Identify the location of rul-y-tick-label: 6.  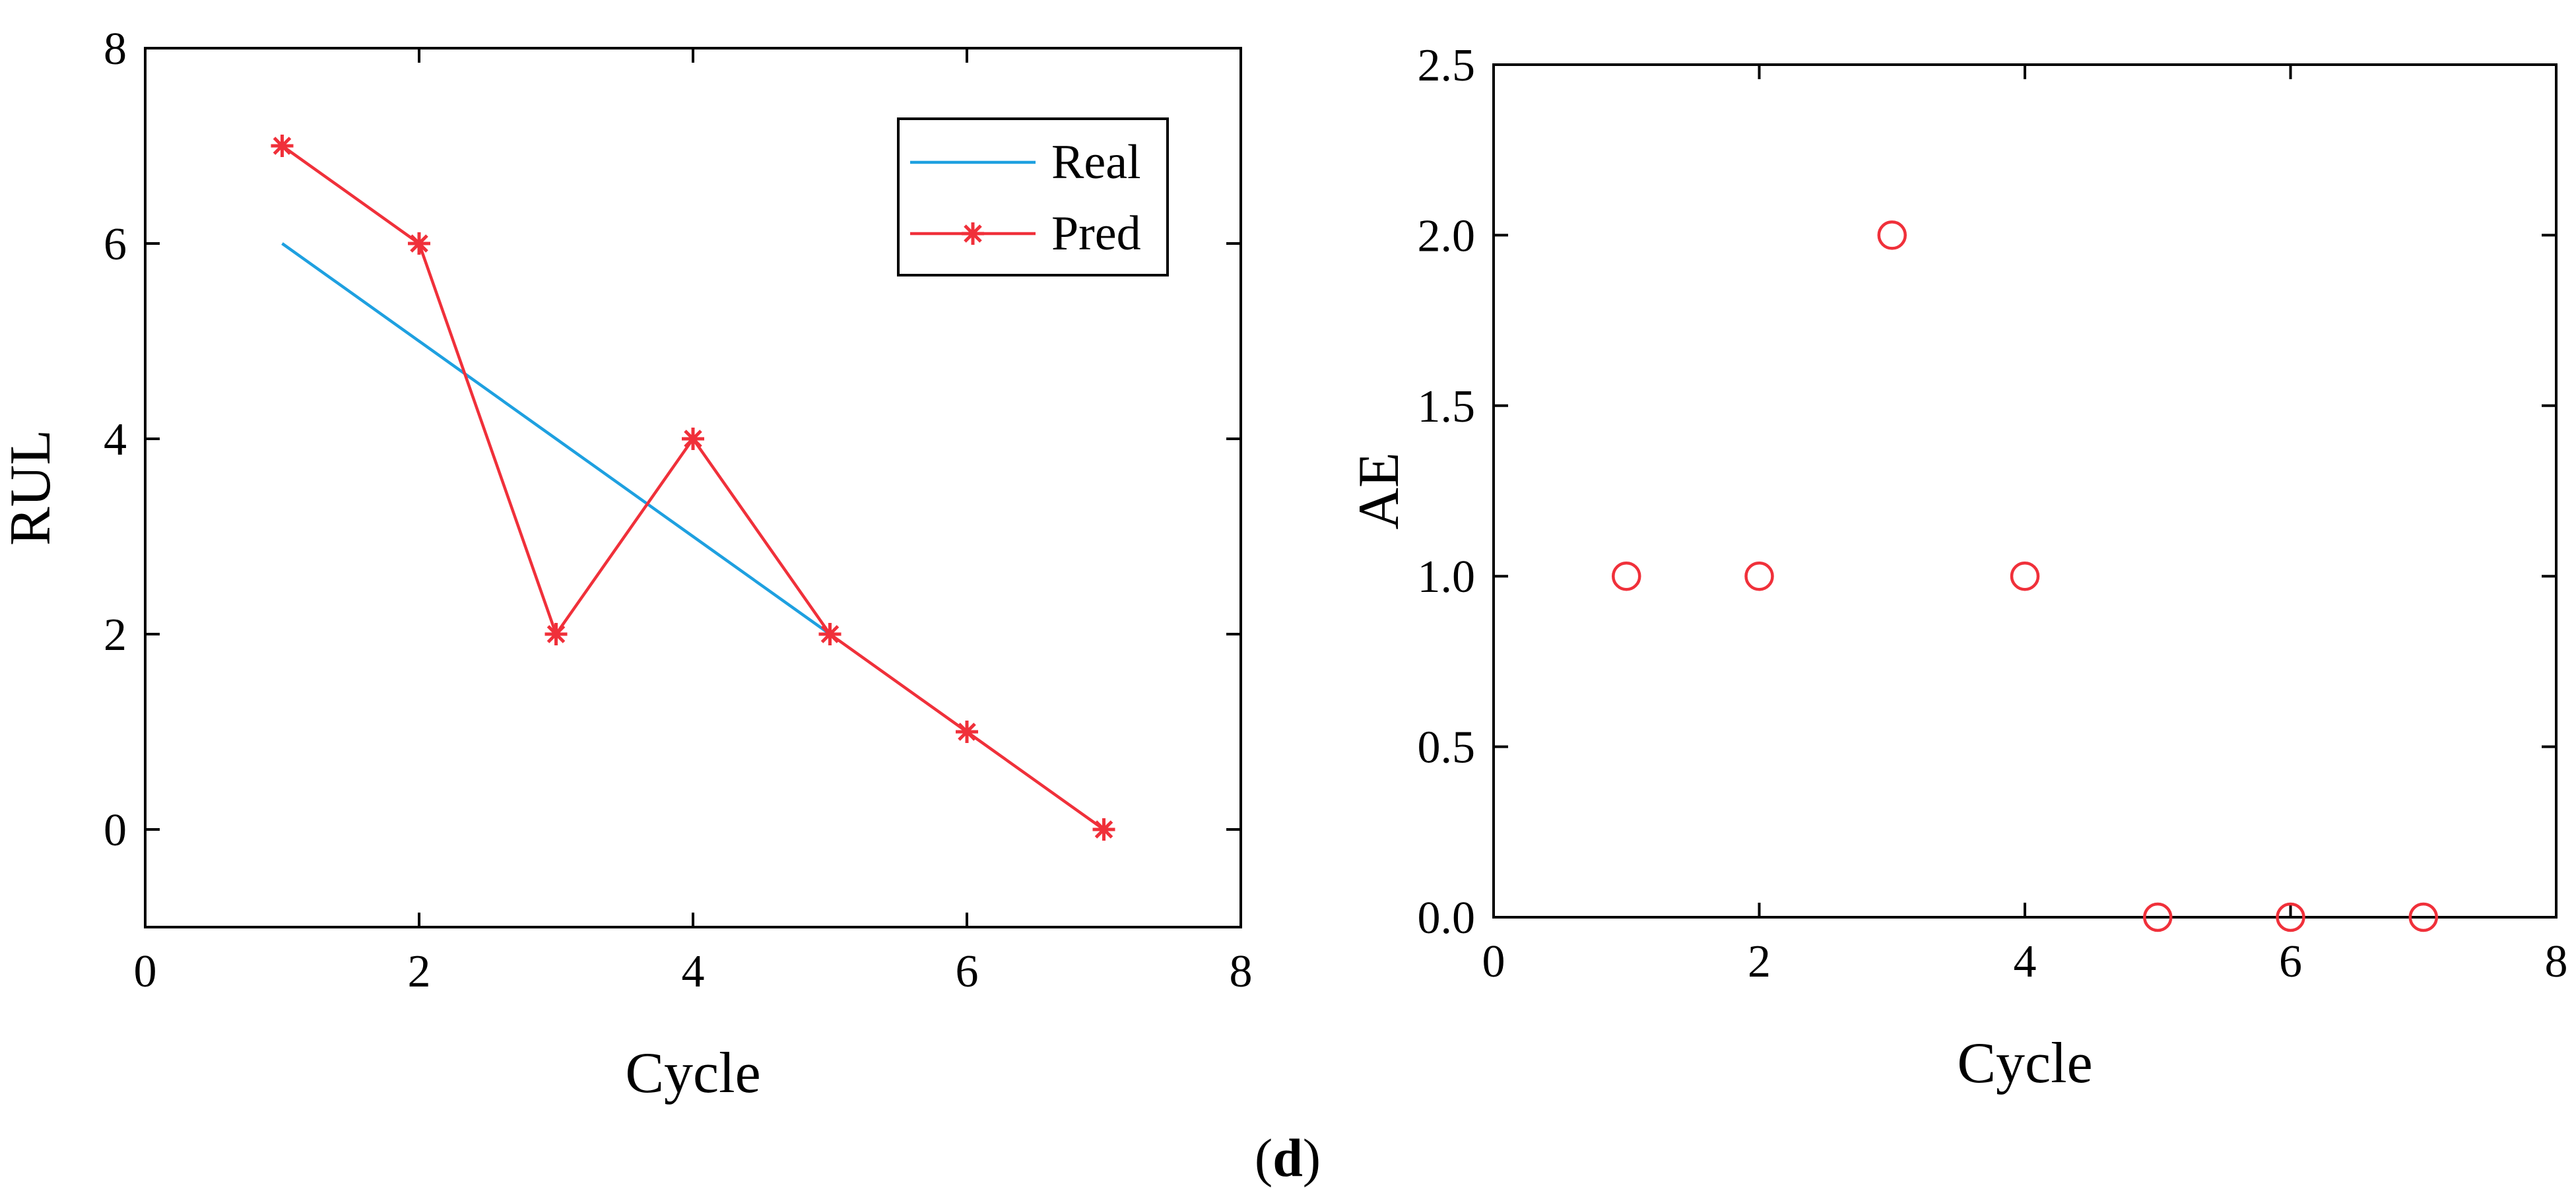
(115, 244).